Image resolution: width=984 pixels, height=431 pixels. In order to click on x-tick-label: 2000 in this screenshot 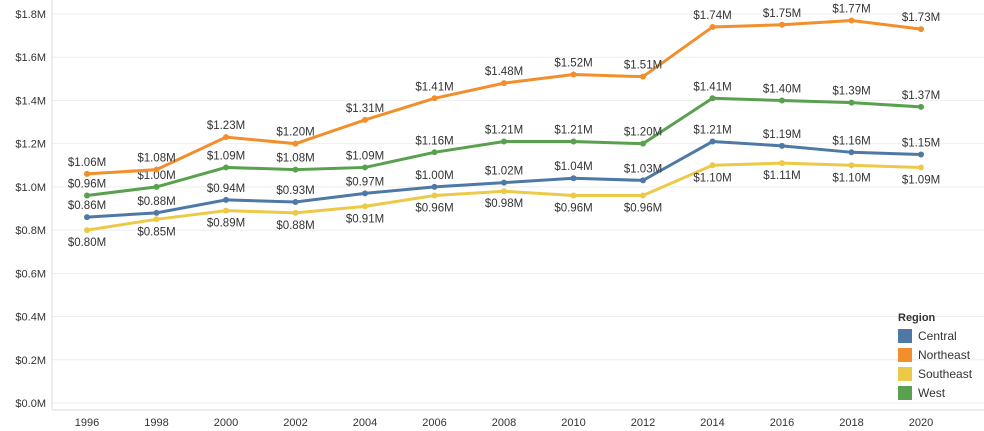, I will do `click(226, 423)`.